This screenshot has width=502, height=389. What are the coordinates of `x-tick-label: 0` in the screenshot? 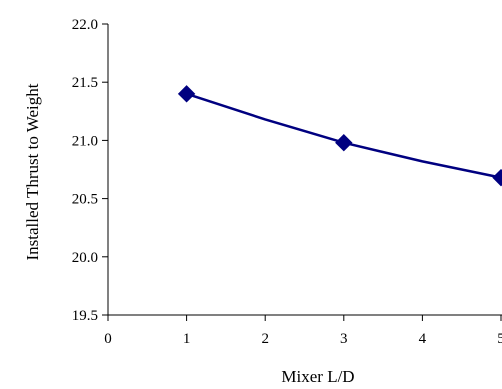 It's located at (108, 339).